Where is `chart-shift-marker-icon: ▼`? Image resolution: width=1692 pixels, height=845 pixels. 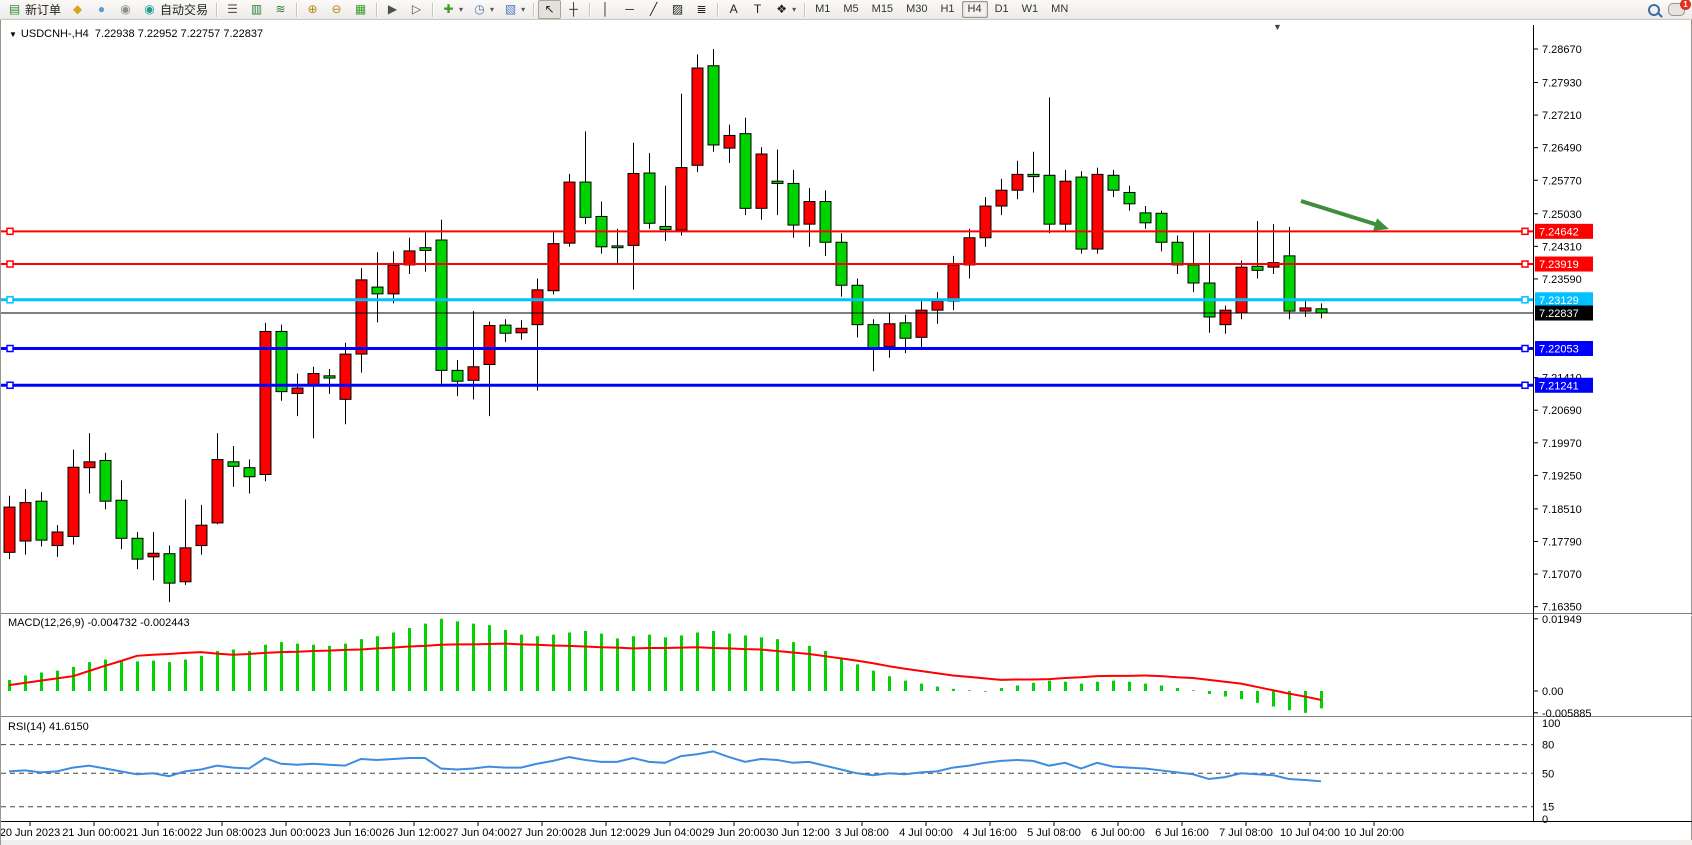 chart-shift-marker-icon: ▼ is located at coordinates (1277, 27).